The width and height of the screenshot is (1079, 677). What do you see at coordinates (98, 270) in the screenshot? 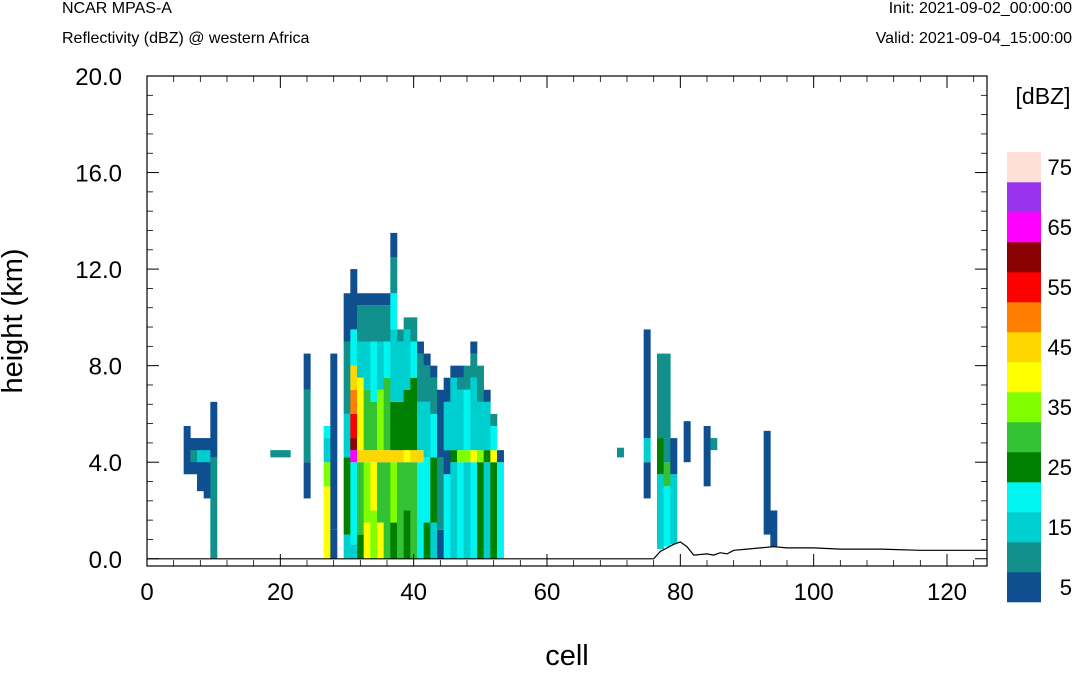
I see `y-tick-label: 12.0` at bounding box center [98, 270].